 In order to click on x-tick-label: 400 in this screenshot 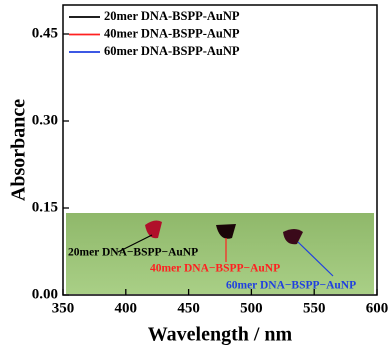, I will do `click(126, 308)`.